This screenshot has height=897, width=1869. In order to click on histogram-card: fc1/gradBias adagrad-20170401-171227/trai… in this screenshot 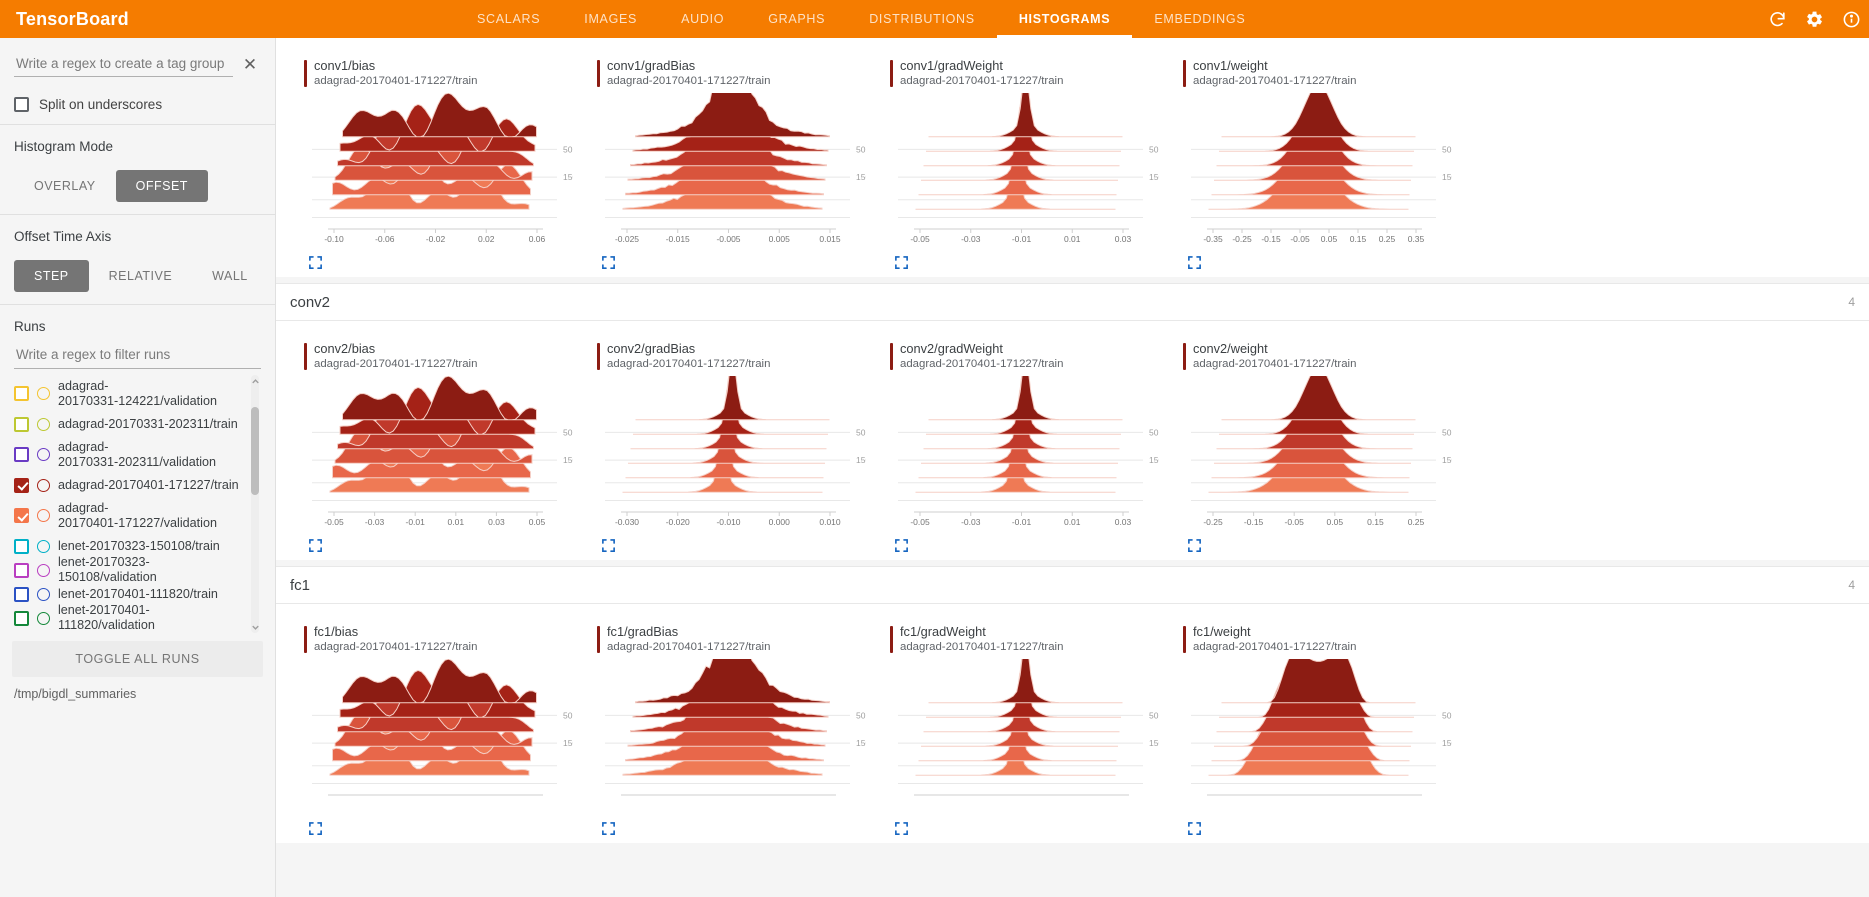, I will do `click(726, 727)`.